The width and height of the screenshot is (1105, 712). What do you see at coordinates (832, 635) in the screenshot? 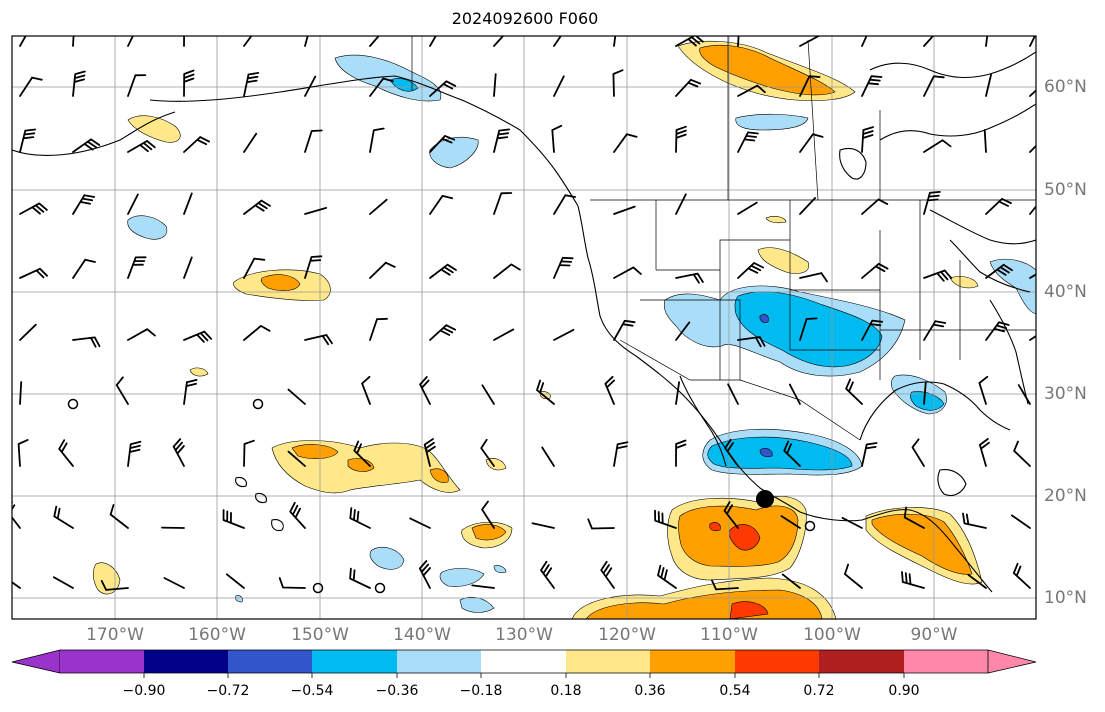
I see `lon-label: 100°W` at bounding box center [832, 635].